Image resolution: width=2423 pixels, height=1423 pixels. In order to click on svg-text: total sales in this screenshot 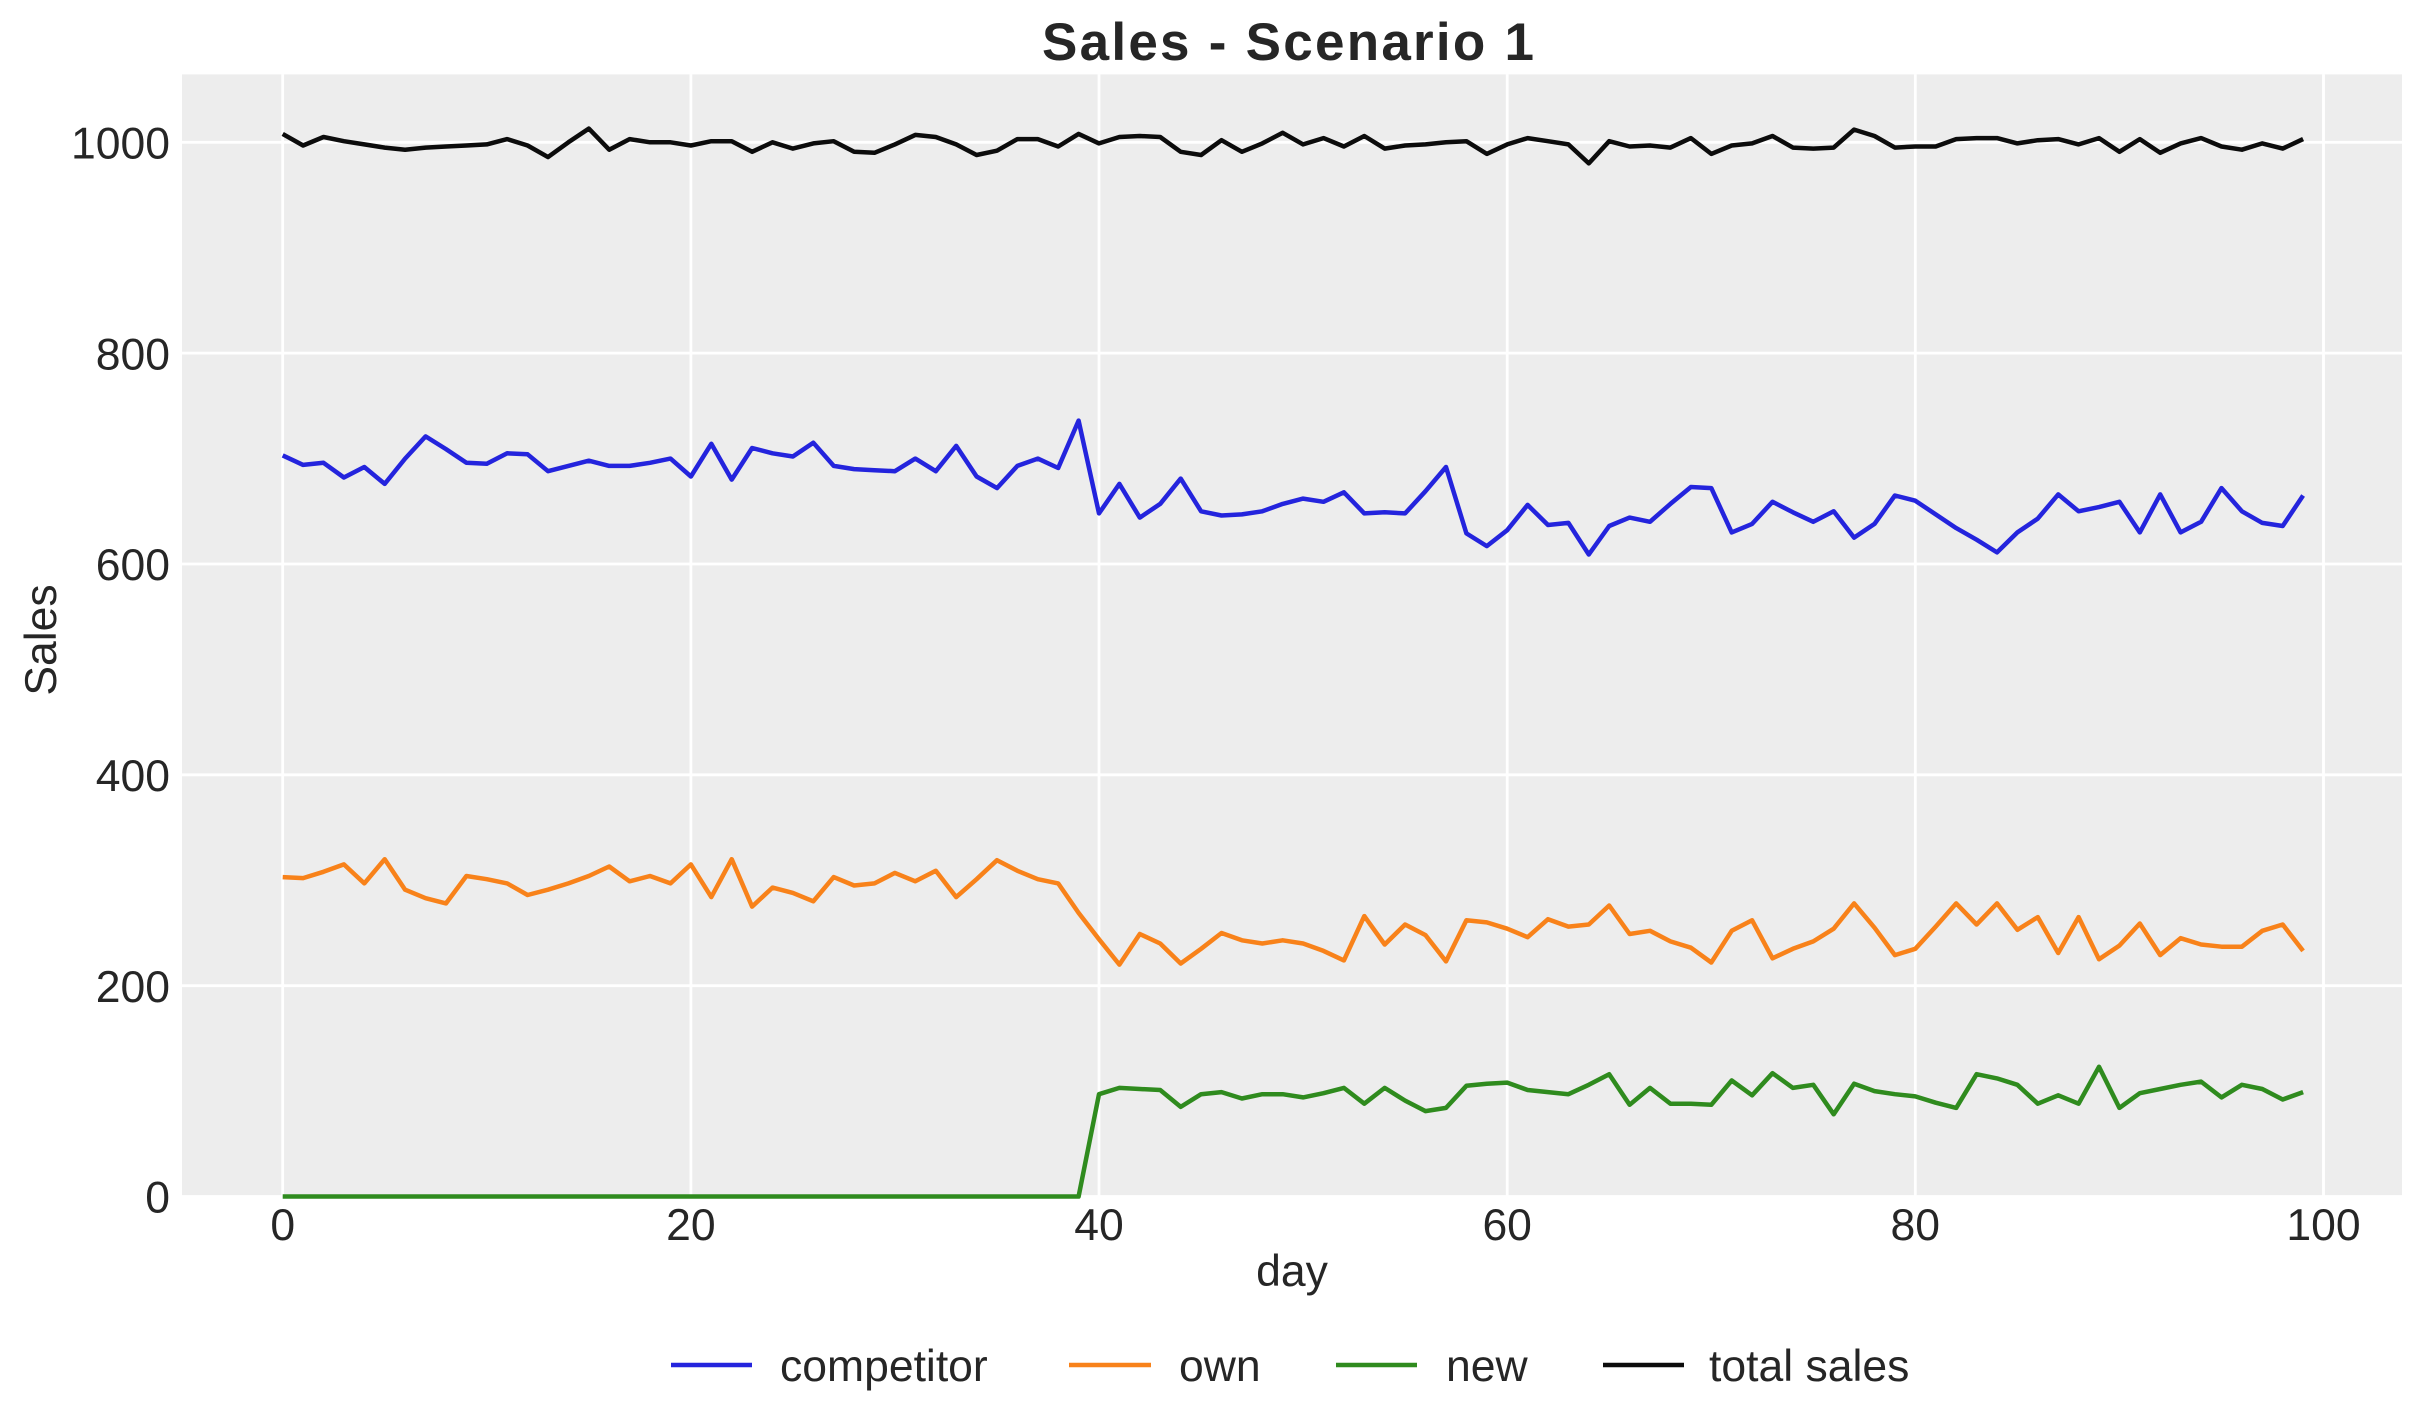, I will do `click(1809, 1366)`.